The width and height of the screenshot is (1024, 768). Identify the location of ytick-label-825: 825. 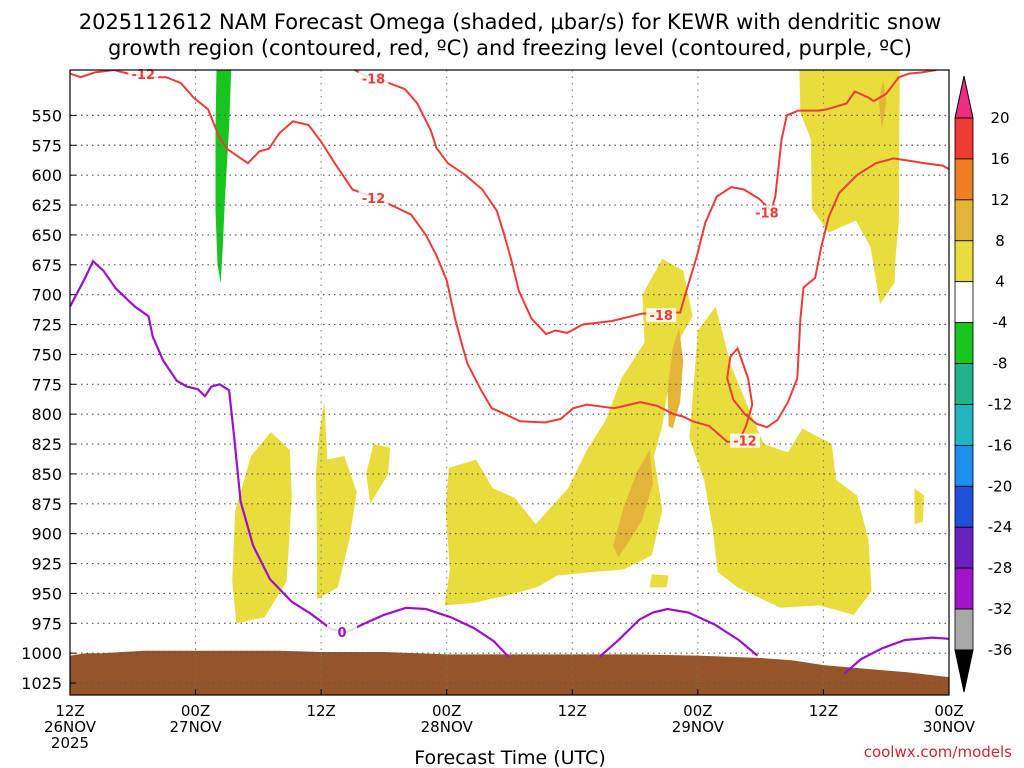
(46, 444).